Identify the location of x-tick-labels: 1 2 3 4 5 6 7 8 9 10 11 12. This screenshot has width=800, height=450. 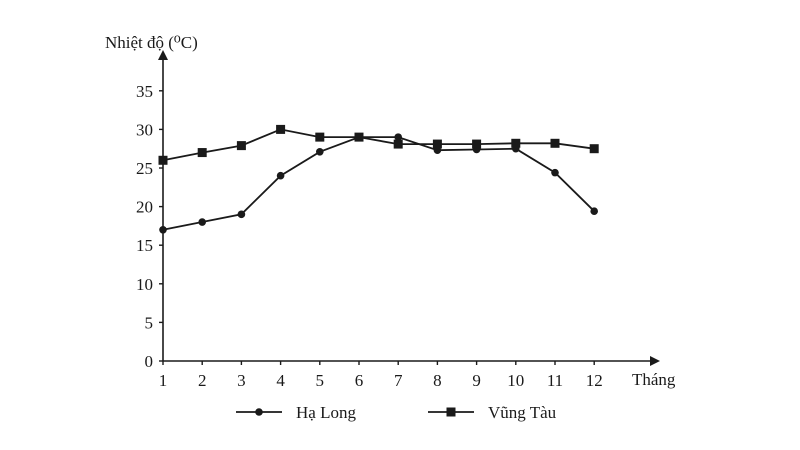
(381, 375).